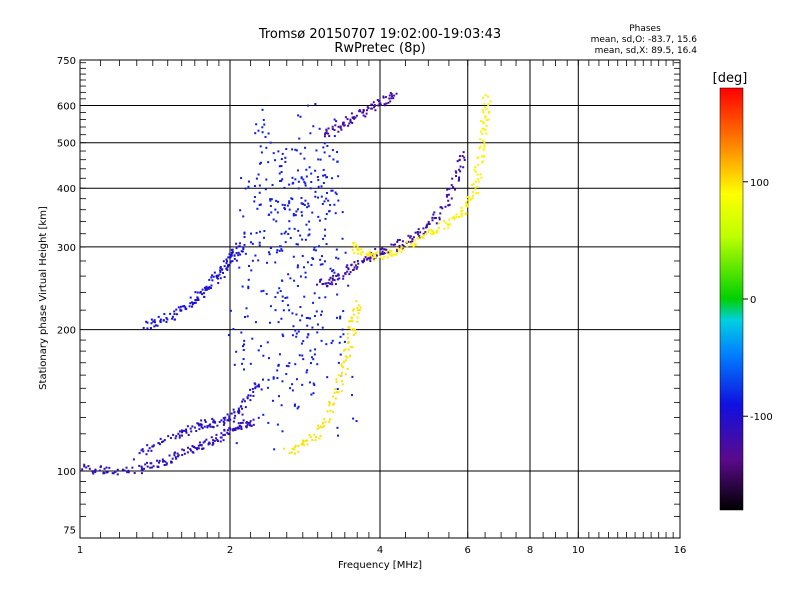 This screenshot has width=800, height=600. What do you see at coordinates (66, 61) in the screenshot?
I see `y-tick-label: 750` at bounding box center [66, 61].